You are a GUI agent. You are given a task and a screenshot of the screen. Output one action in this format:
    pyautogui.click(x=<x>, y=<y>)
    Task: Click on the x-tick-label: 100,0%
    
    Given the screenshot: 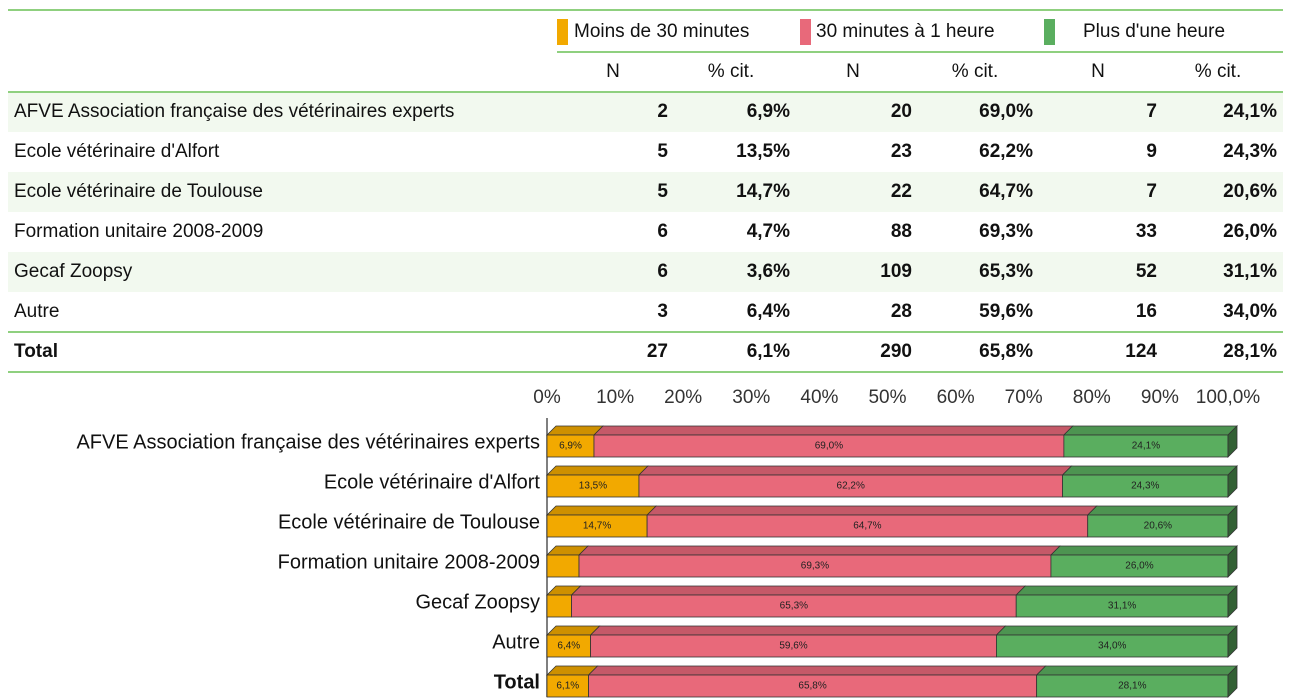 What is the action you would take?
    pyautogui.click(x=1228, y=397)
    